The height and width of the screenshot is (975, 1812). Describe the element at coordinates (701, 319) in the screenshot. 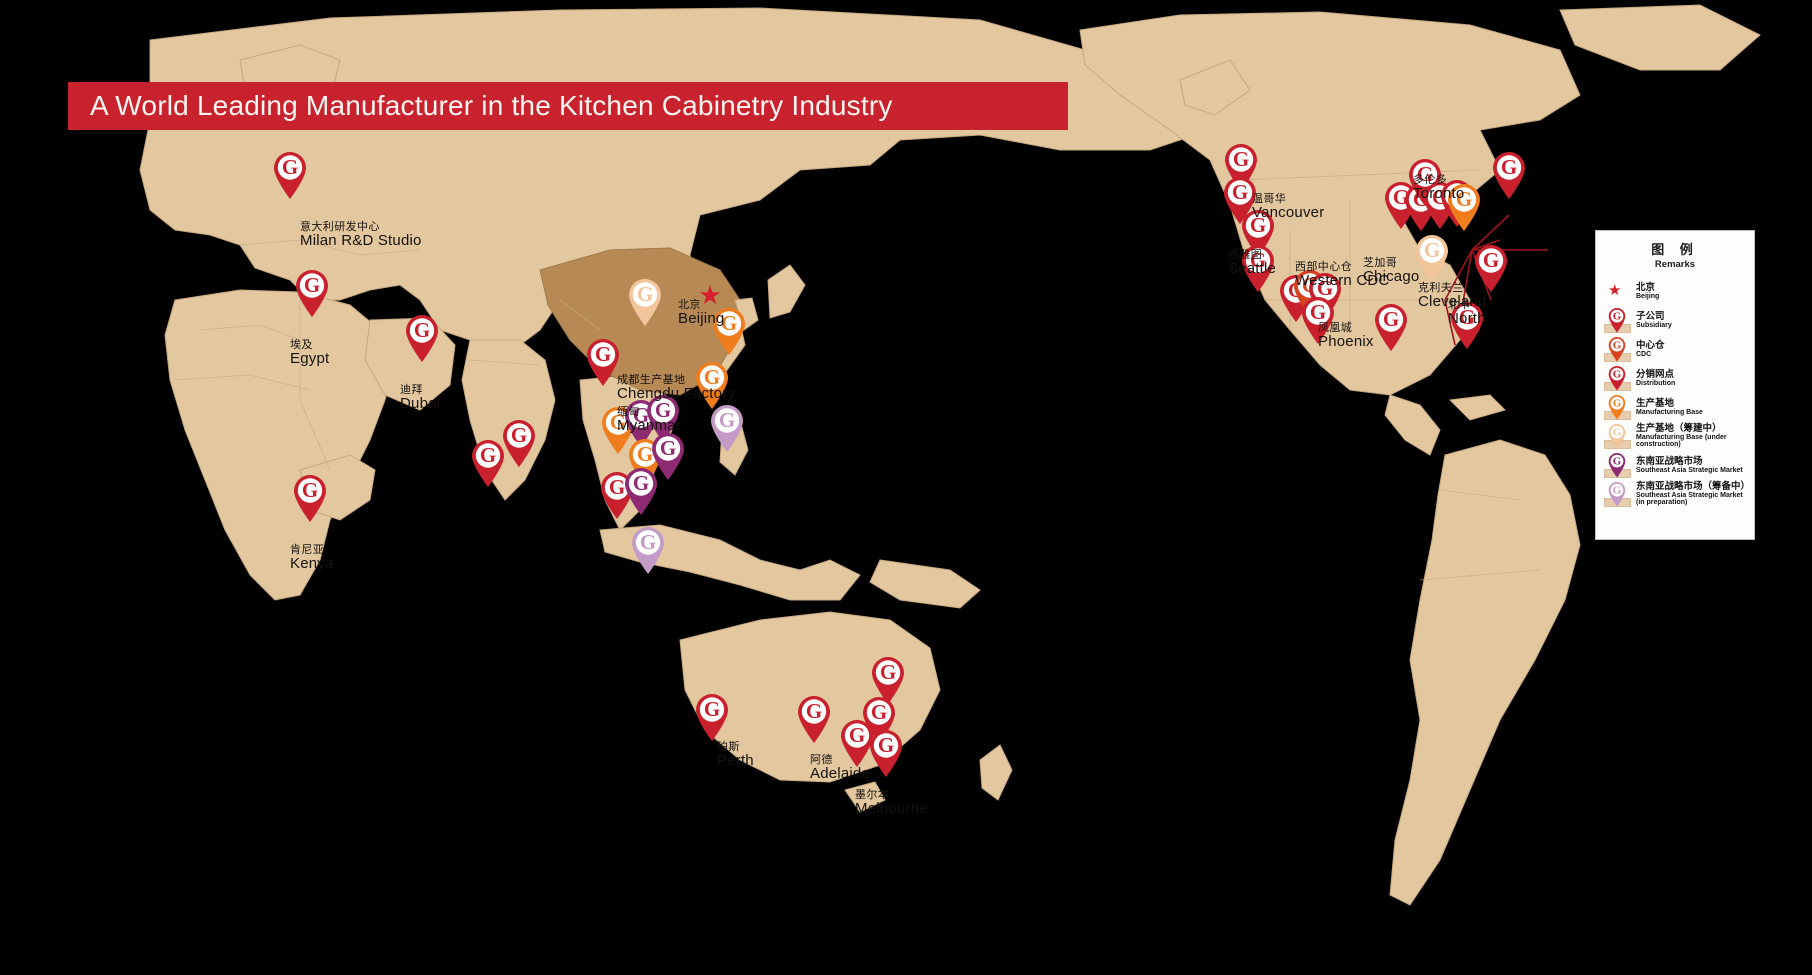

I see `place-label-en: Beijing` at that location.